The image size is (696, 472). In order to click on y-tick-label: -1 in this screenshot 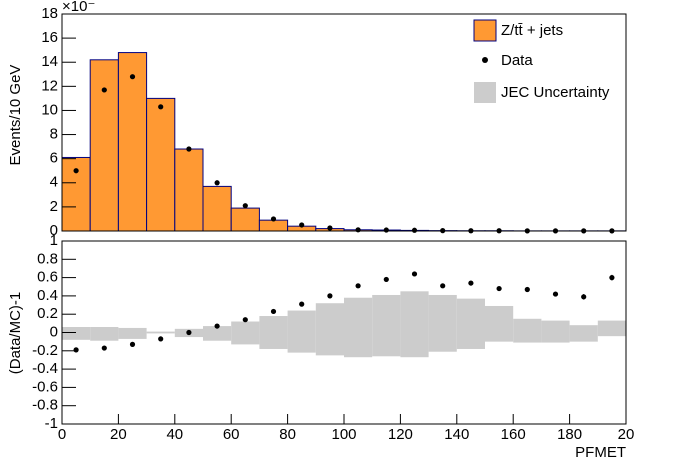, I will do `click(51, 423)`.